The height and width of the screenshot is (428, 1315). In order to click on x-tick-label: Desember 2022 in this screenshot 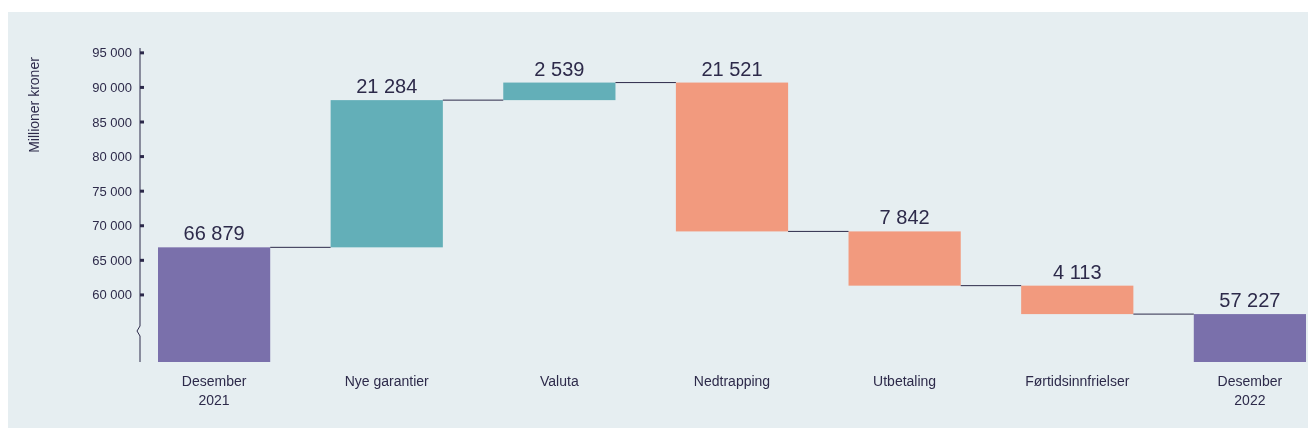, I will do `click(1250, 390)`.